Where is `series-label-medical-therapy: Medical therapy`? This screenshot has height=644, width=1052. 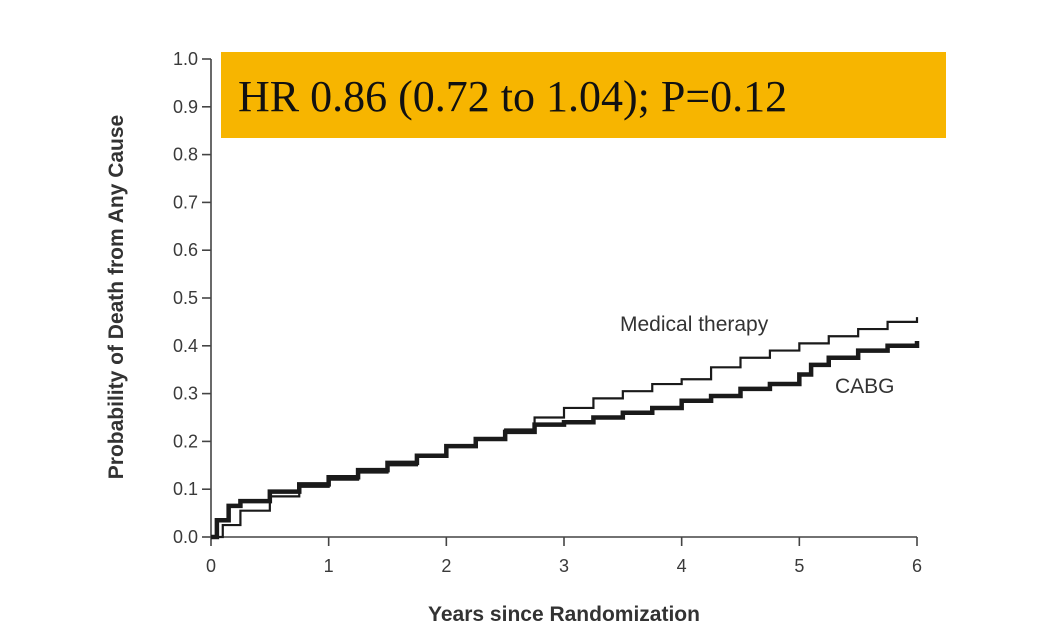
series-label-medical-therapy: Medical therapy is located at coordinates (694, 324).